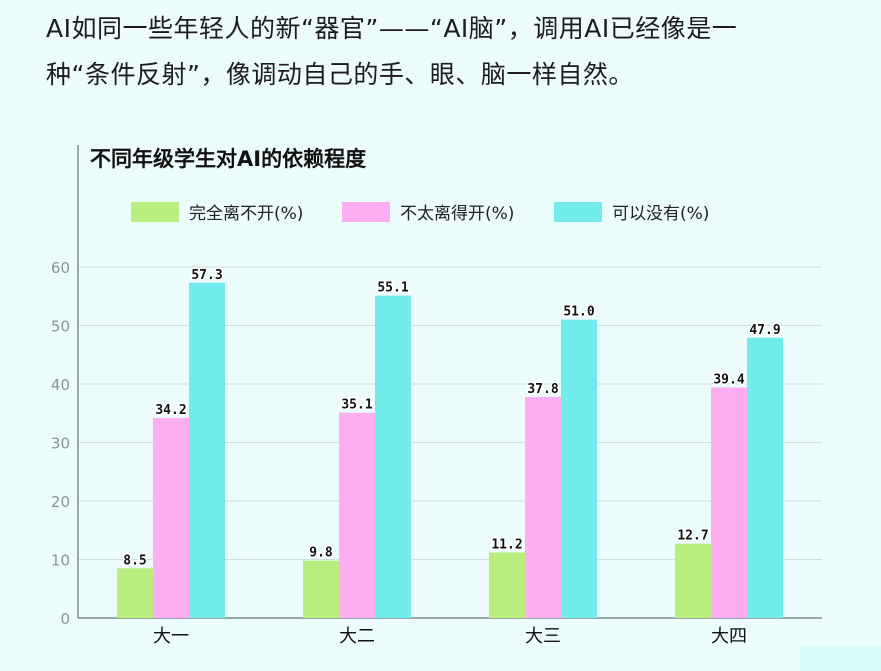 This screenshot has width=881, height=671. Describe the element at coordinates (65, 619) in the screenshot. I see `y-tick-label: 0` at that location.